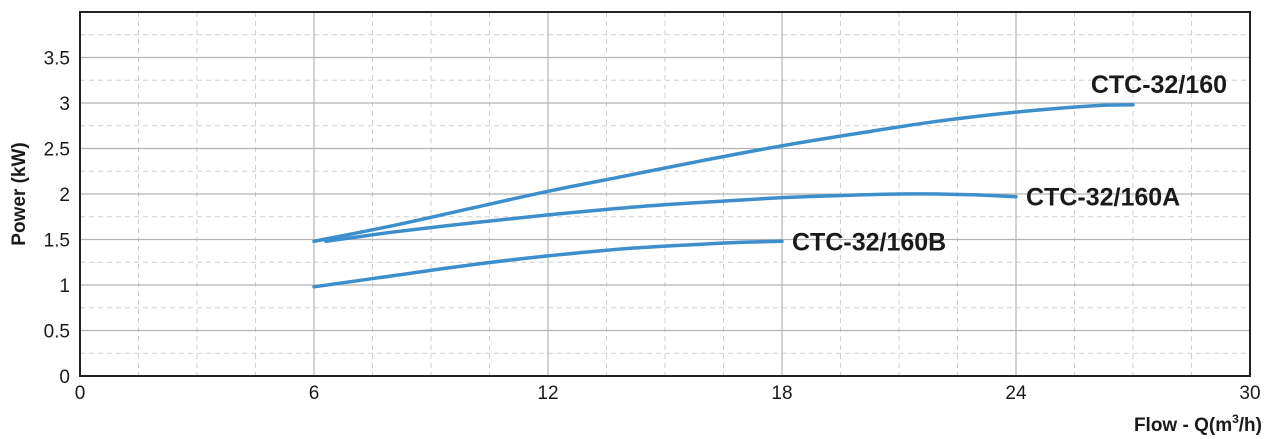 The height and width of the screenshot is (439, 1274). What do you see at coordinates (57, 332) in the screenshot?
I see `y-tick-label: 0.5` at bounding box center [57, 332].